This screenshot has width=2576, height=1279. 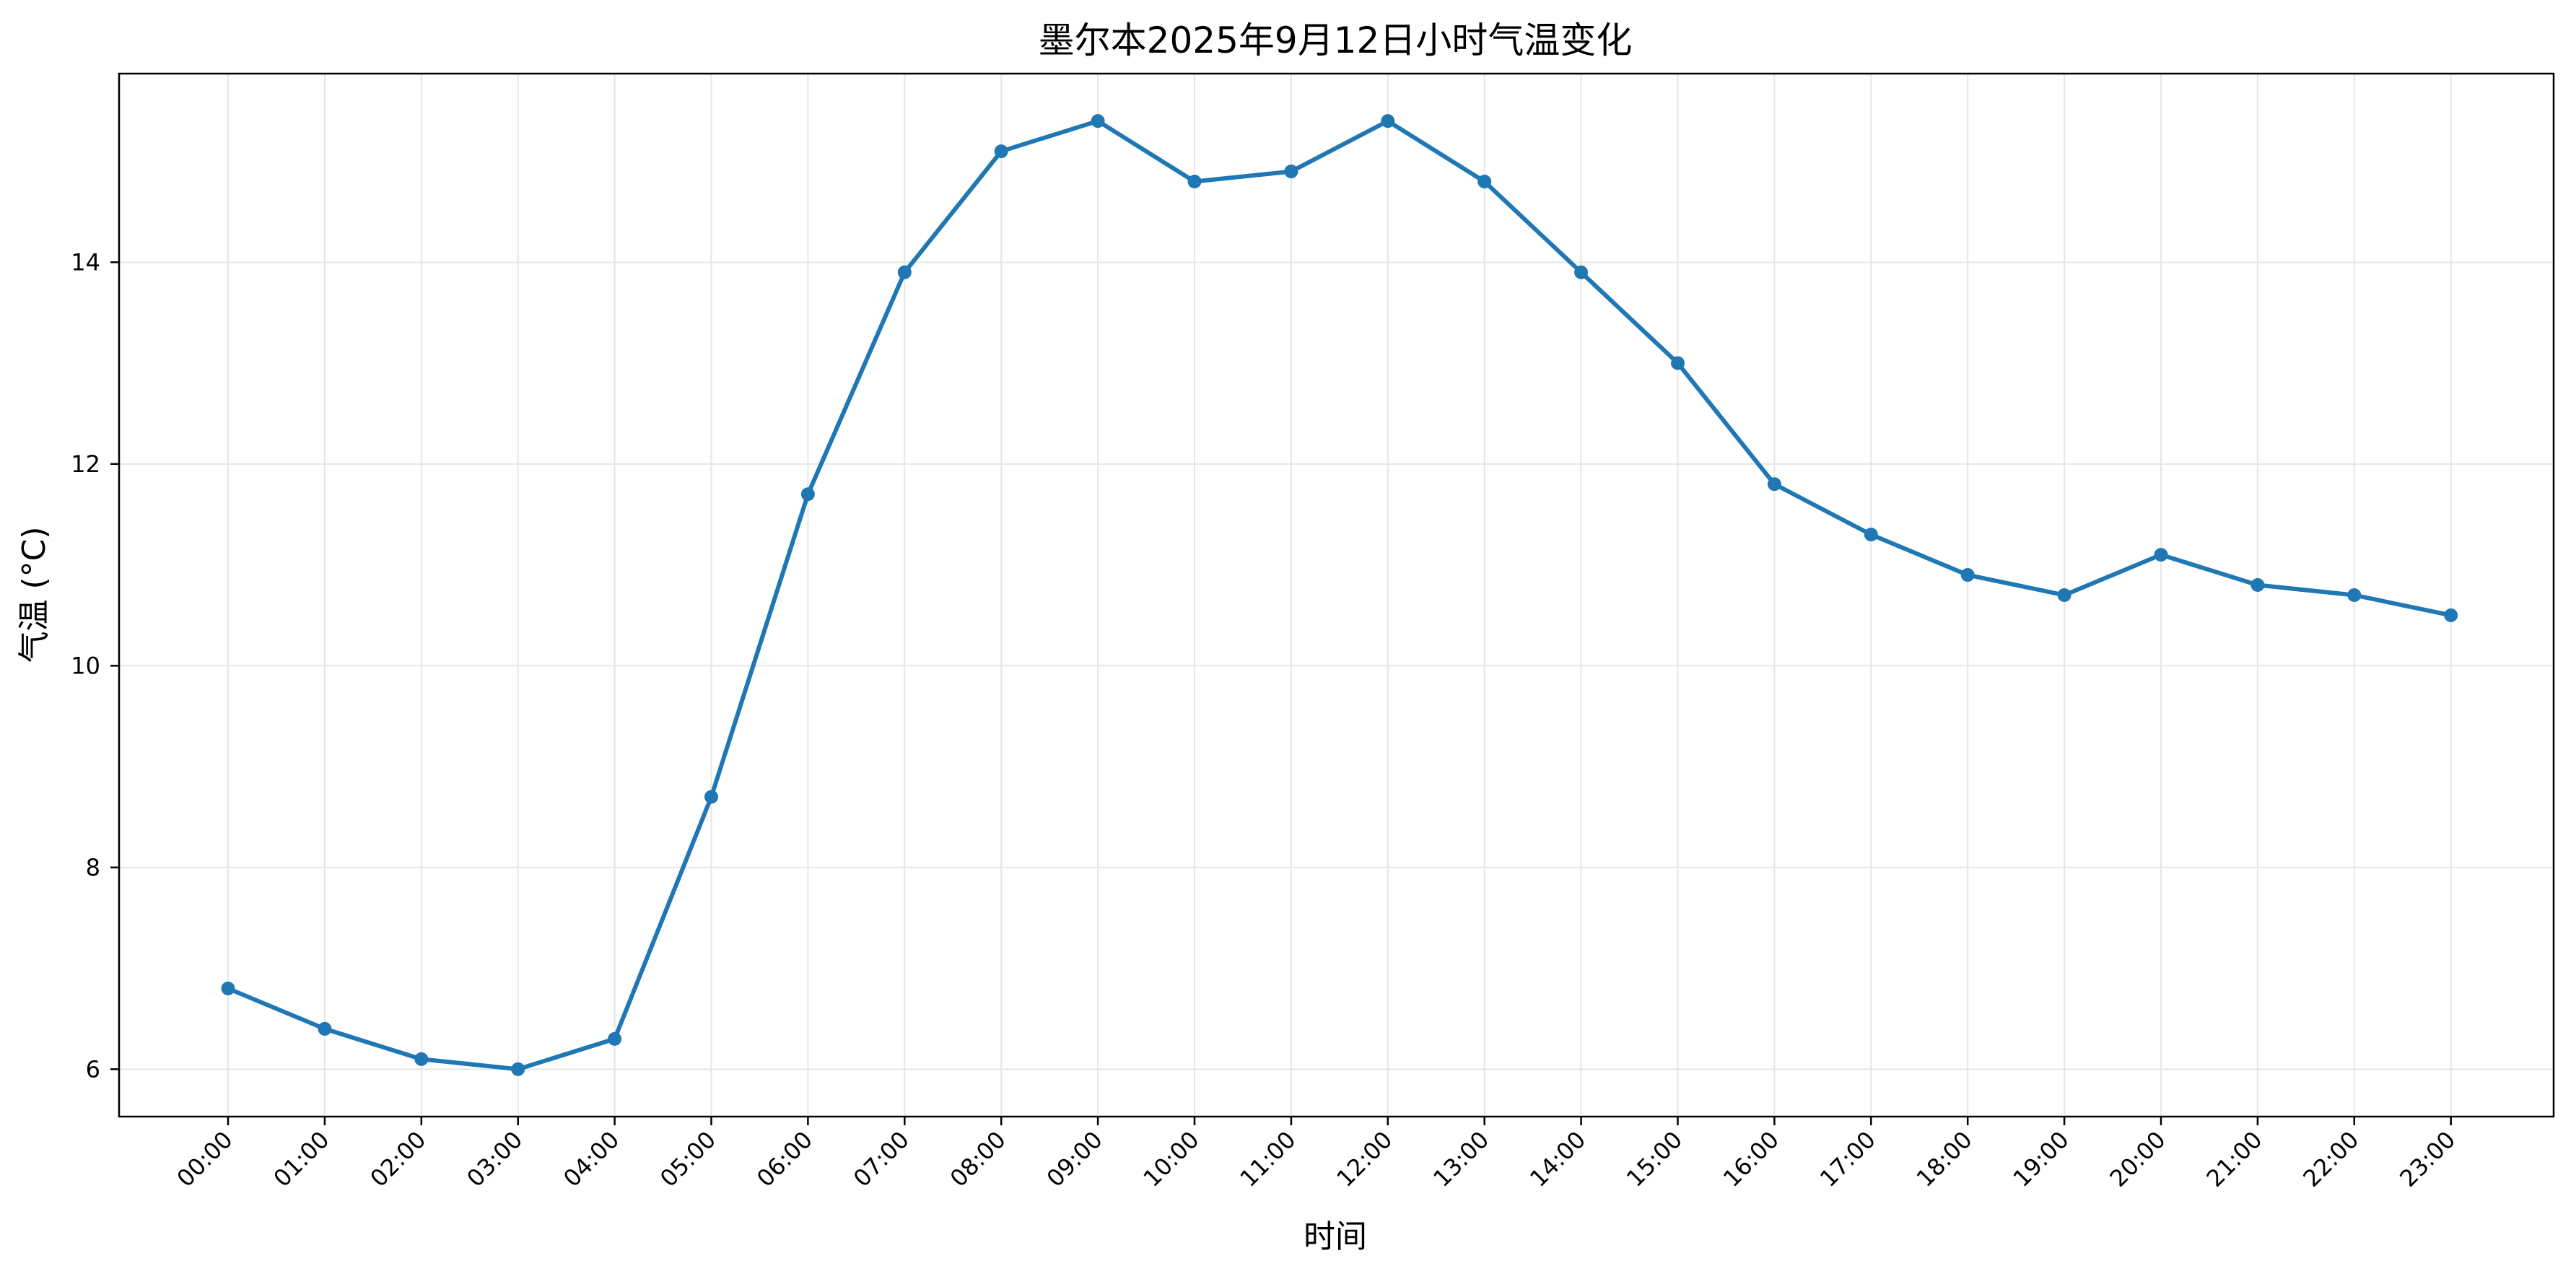 What do you see at coordinates (93, 1069) in the screenshot?
I see `y-tick-label: 6` at bounding box center [93, 1069].